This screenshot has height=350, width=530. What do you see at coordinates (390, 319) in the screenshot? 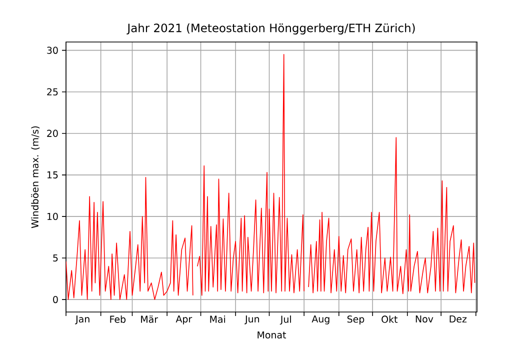
I see `x-tick-label: Okt` at bounding box center [390, 319].